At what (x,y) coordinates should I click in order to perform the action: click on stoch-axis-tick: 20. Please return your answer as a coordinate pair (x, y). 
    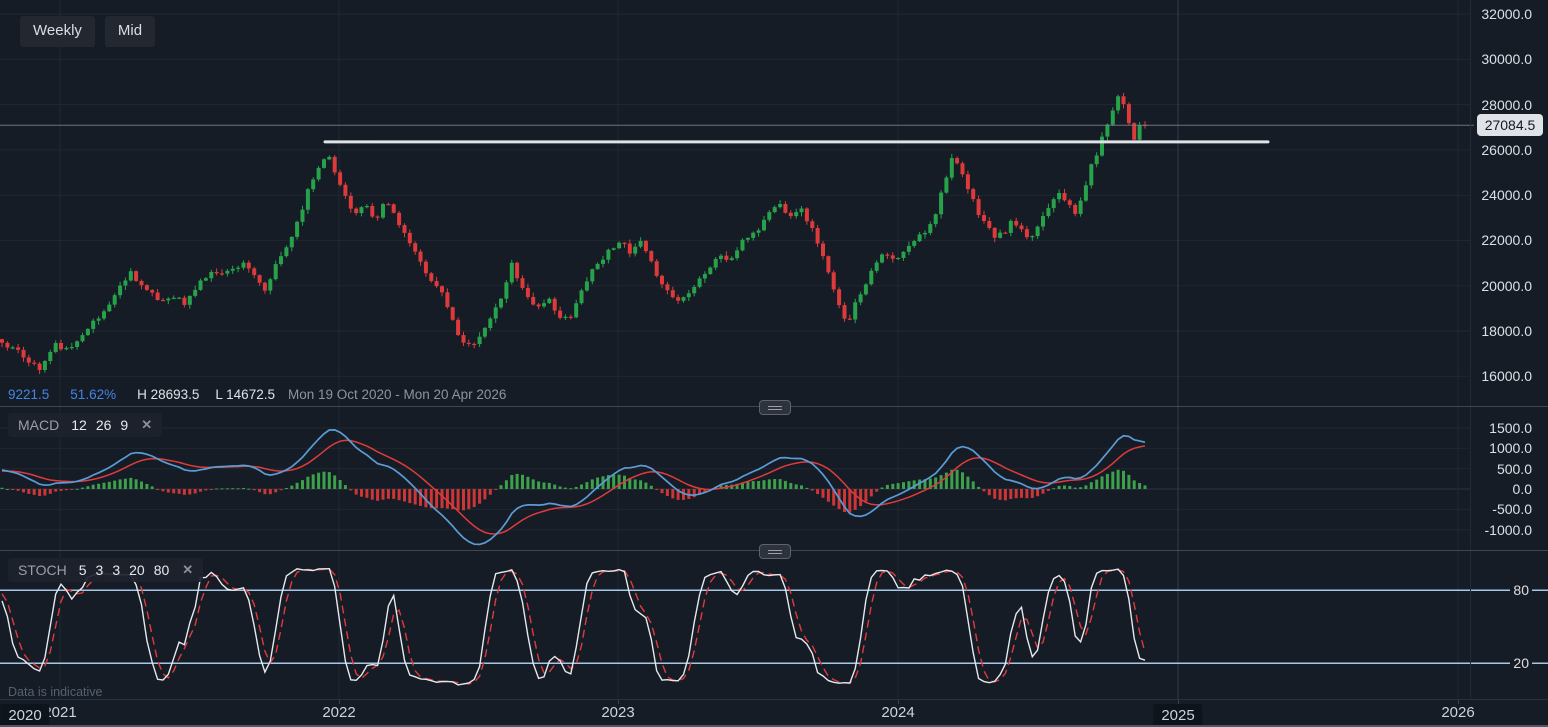
    Looking at the image, I should click on (1521, 663).